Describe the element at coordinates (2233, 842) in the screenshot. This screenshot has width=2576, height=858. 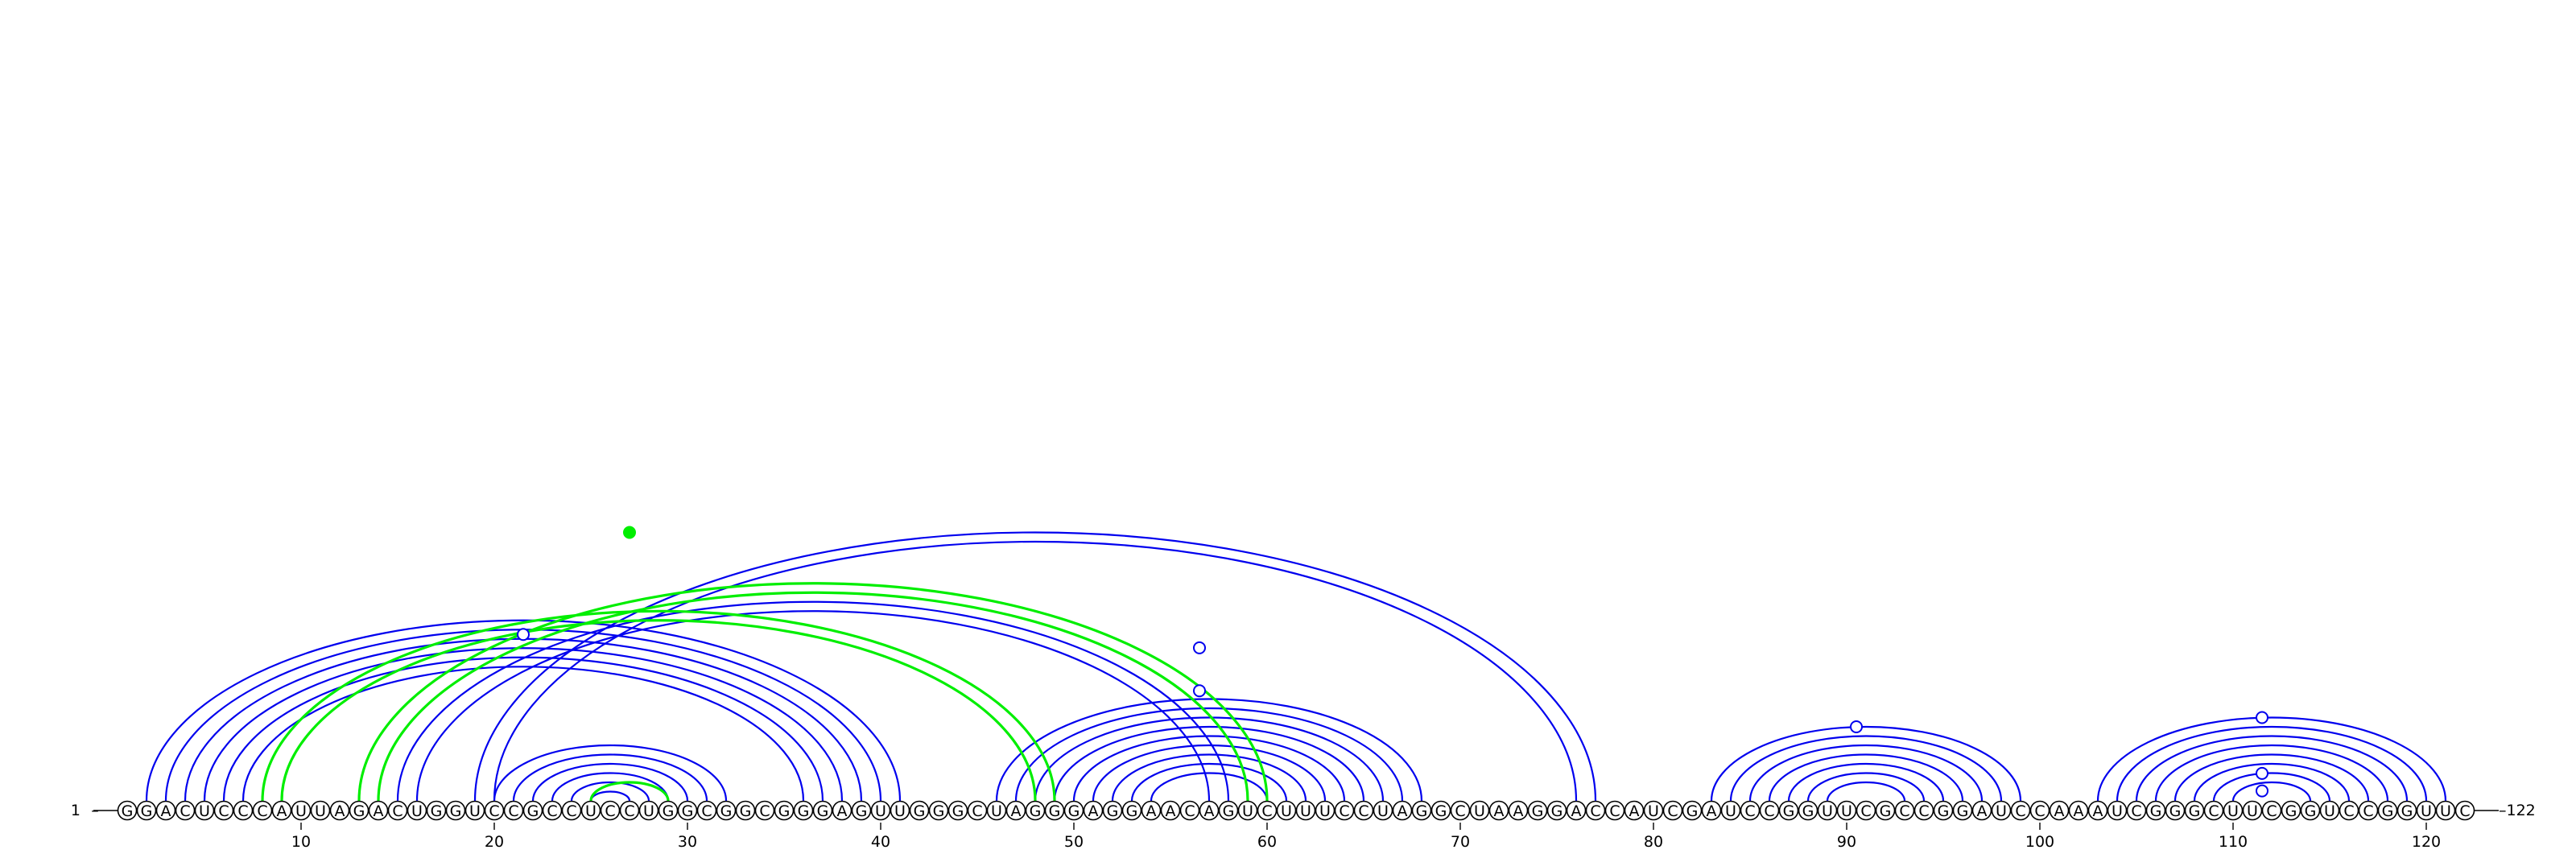
I see `tick-label: 110` at that location.